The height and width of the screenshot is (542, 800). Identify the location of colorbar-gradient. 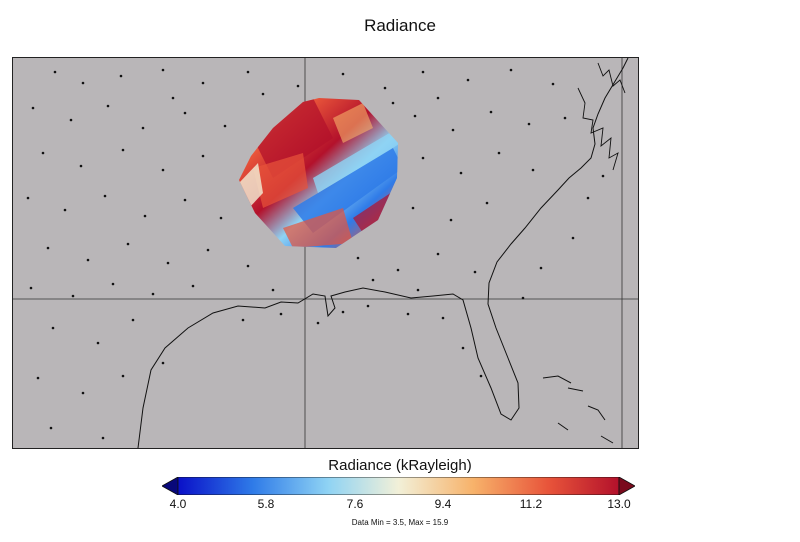
(398, 486).